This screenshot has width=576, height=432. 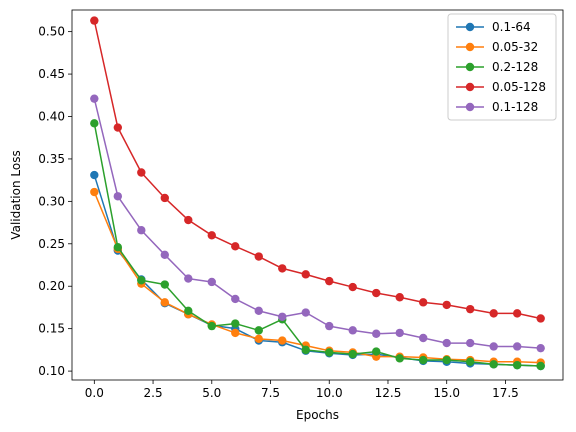 What do you see at coordinates (515, 47) in the screenshot?
I see `legend-label: 0.05-32` at bounding box center [515, 47].